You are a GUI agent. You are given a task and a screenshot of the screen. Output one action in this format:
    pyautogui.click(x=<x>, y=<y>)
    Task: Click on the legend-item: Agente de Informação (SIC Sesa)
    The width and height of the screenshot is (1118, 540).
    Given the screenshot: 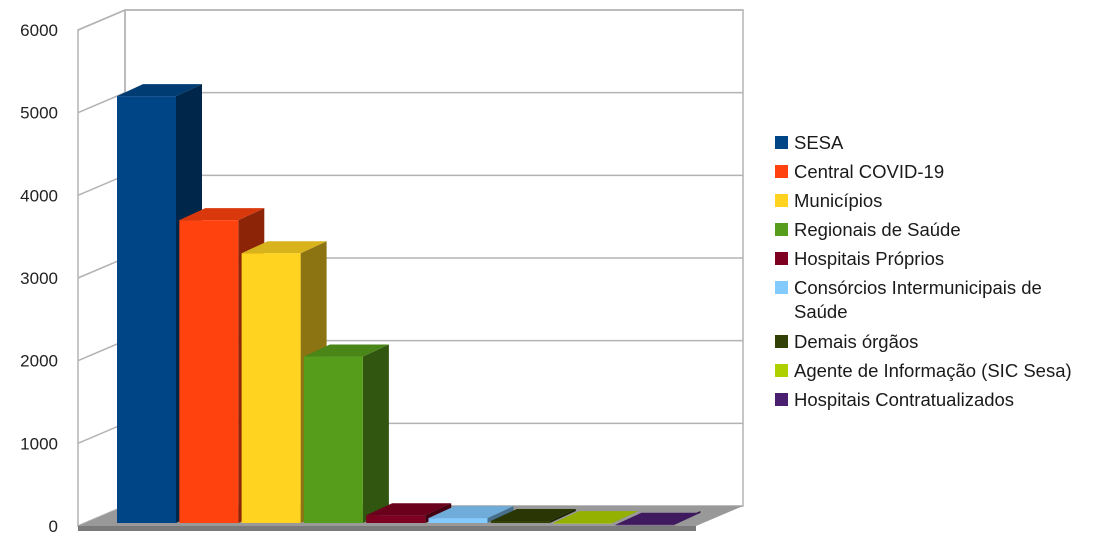 What is the action you would take?
    pyautogui.click(x=946, y=373)
    